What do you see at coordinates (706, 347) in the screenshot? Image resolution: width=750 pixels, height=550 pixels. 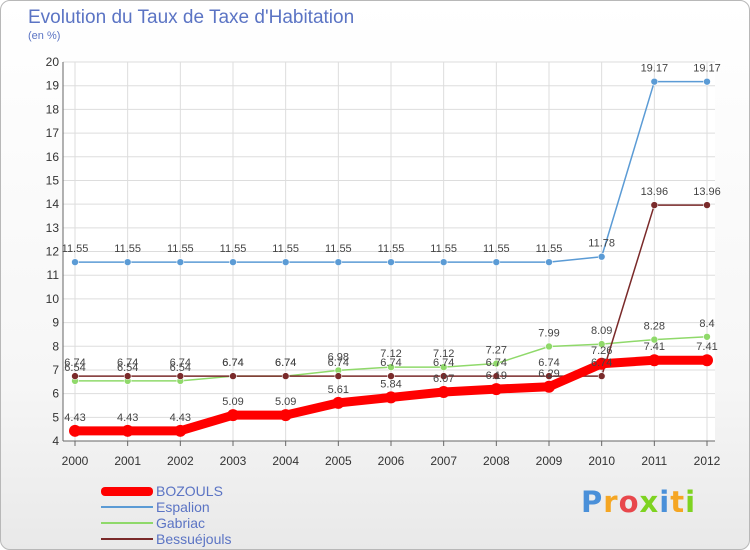 I see `data-label-bozouls: 7.41` at bounding box center [706, 347].